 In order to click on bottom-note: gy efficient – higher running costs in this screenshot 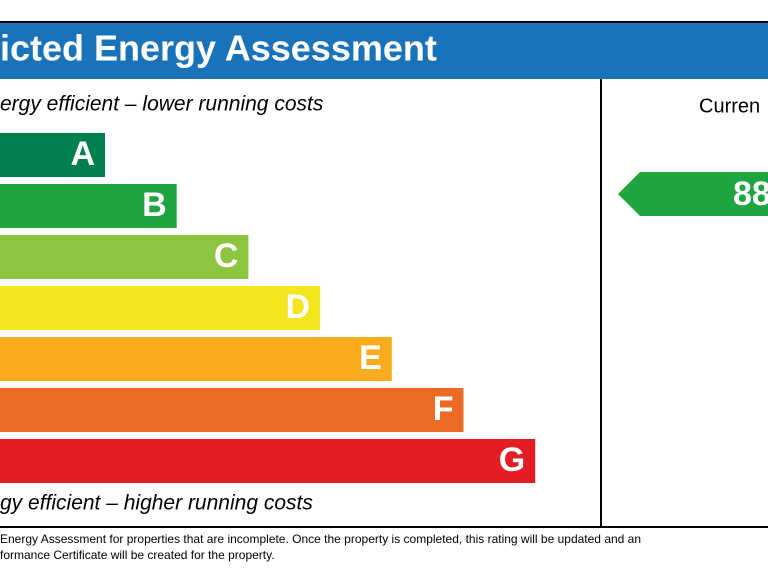, I will do `click(156, 503)`.